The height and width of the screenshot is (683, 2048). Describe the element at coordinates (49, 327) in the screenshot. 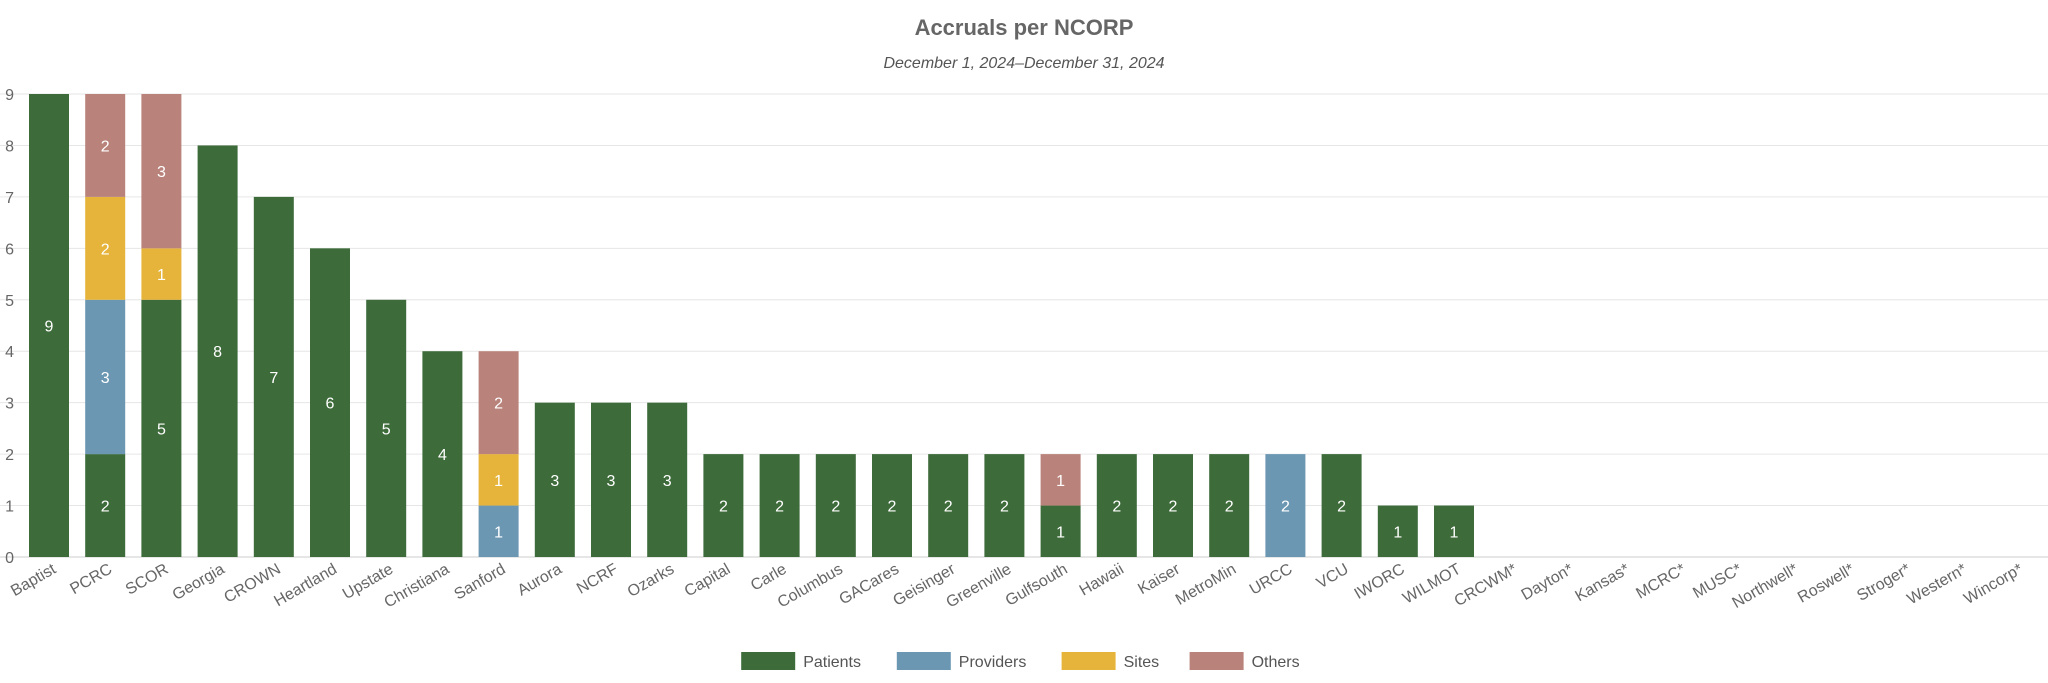

I see `data-label: 9` at that location.